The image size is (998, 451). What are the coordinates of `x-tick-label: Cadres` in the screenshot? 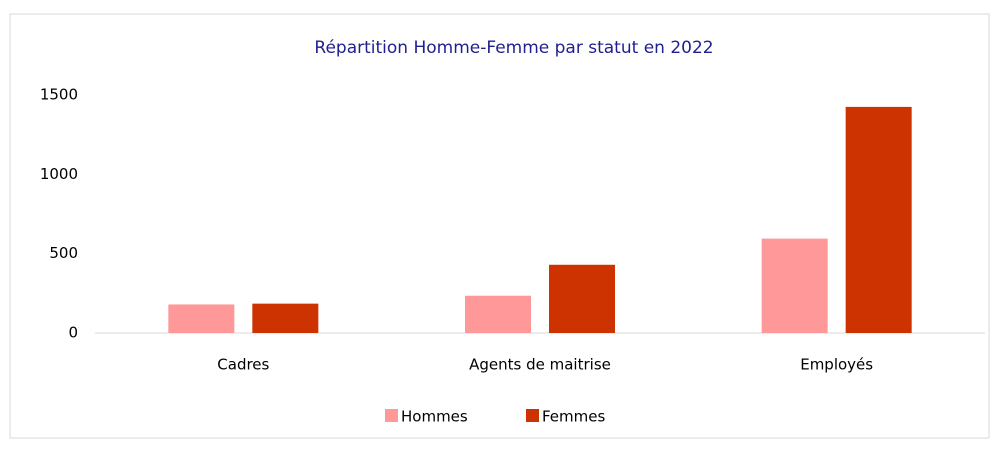 It's located at (243, 365).